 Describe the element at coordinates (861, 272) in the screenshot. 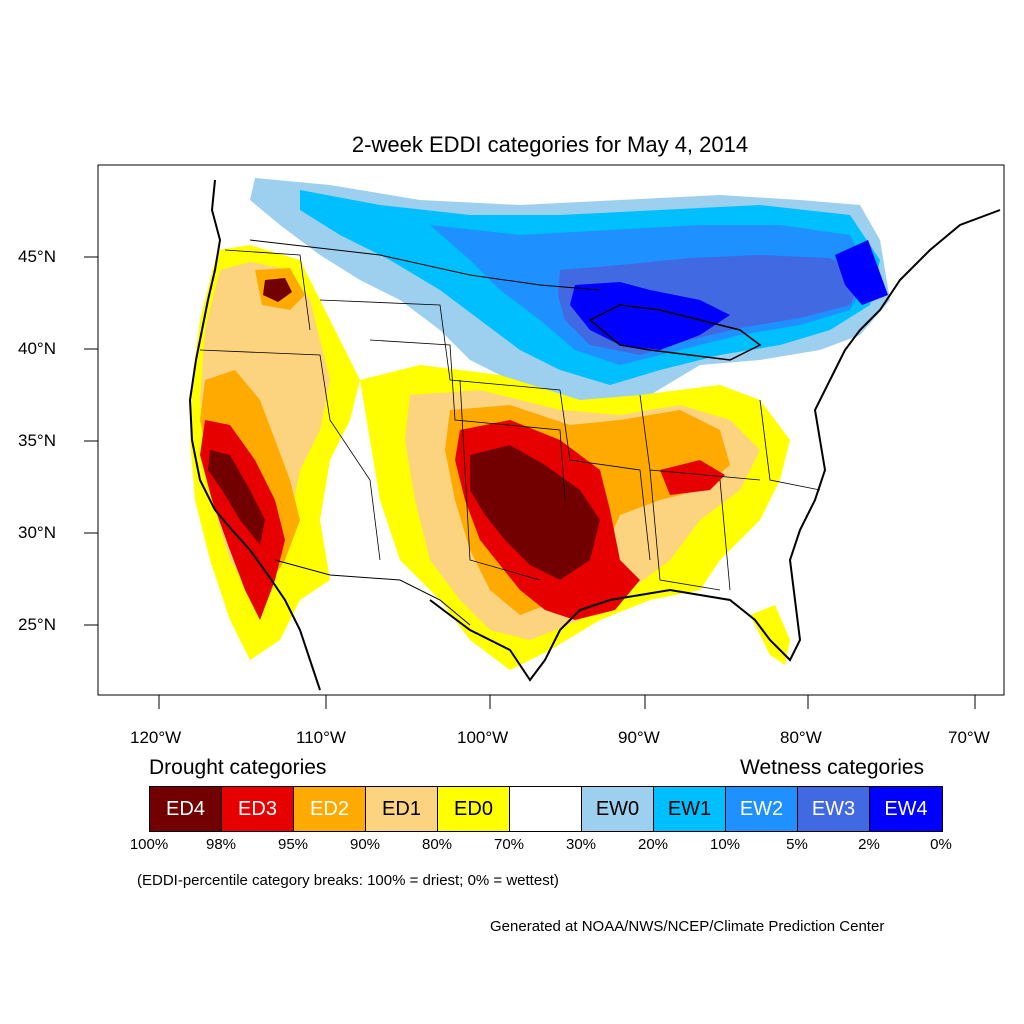

I see `region-ew4-northeast` at that location.